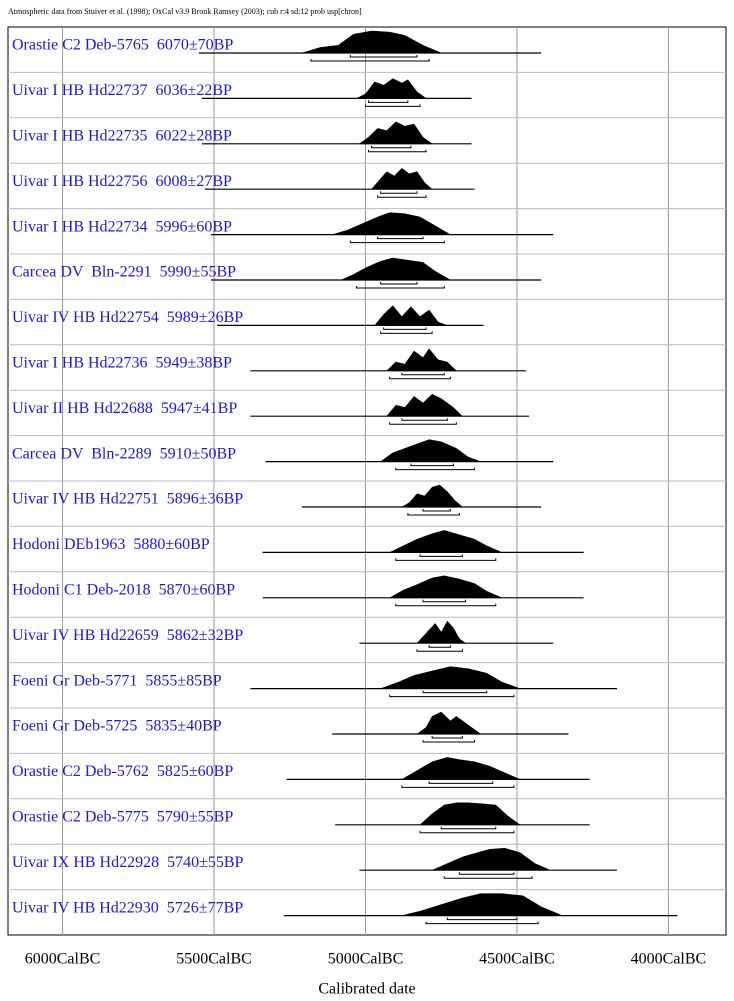  I want to click on row-label: Uivar IX HB Hd22928 5740±55BP, so click(128, 862).